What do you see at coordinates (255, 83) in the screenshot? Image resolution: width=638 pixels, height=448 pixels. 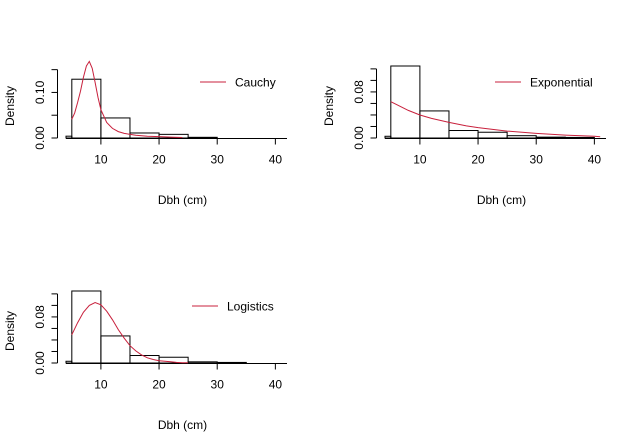 I see `legend-label: Cauchy` at bounding box center [255, 83].